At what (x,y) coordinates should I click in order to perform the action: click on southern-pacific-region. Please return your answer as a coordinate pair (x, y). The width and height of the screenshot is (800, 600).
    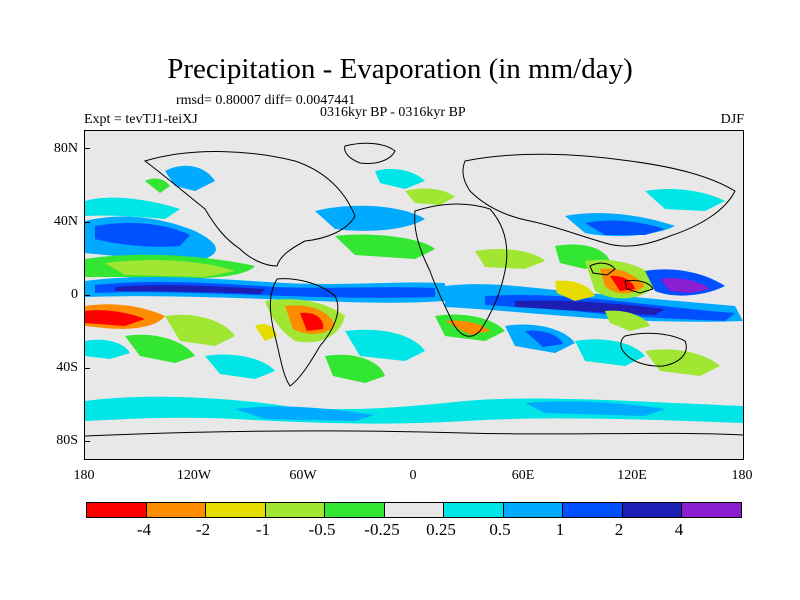
    Looking at the image, I should click on (180, 341).